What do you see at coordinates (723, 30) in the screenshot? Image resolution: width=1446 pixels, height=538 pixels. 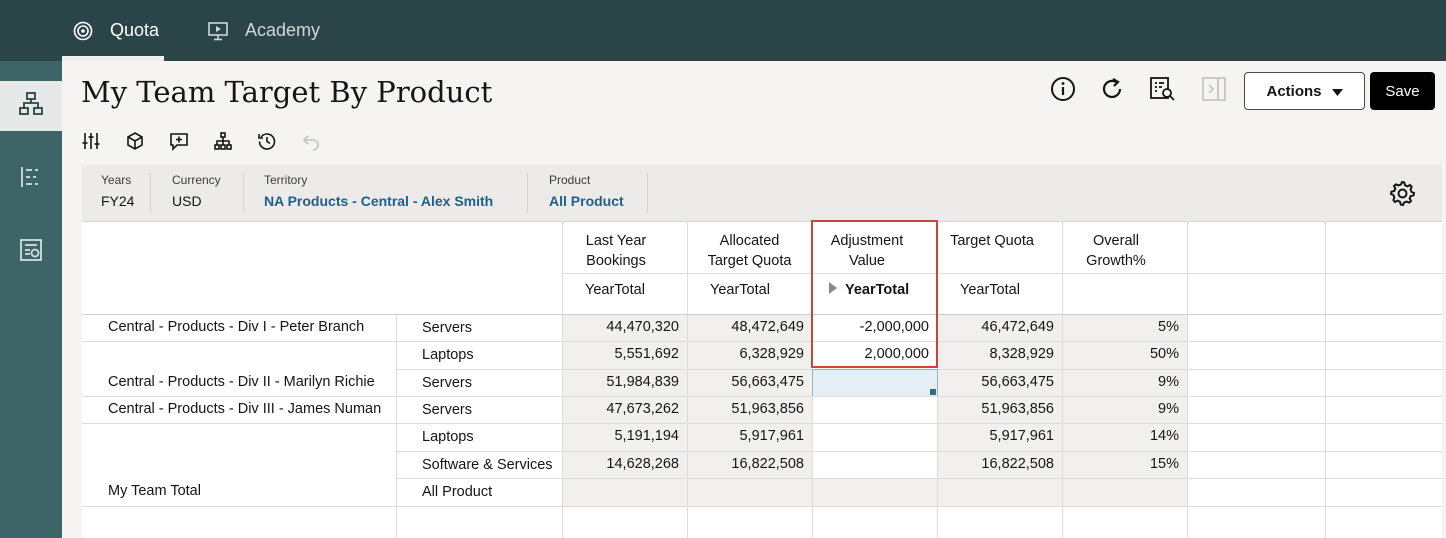 I see `top-navigation-bar: Quota Academy` at bounding box center [723, 30].